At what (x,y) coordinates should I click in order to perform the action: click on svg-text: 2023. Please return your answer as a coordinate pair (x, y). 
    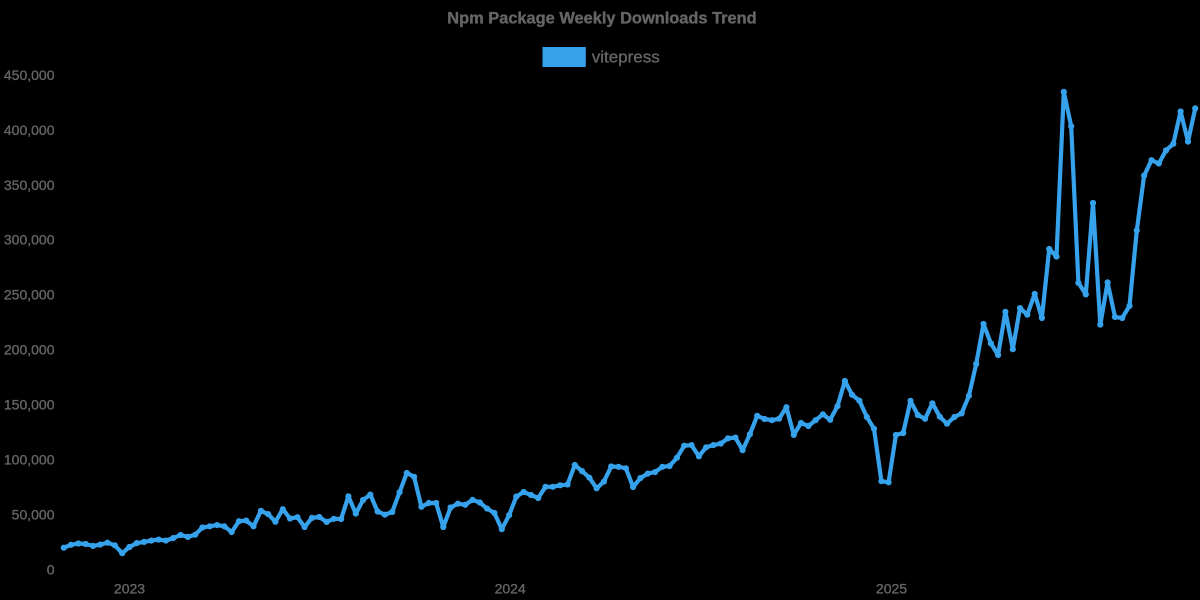
    Looking at the image, I should click on (129, 589).